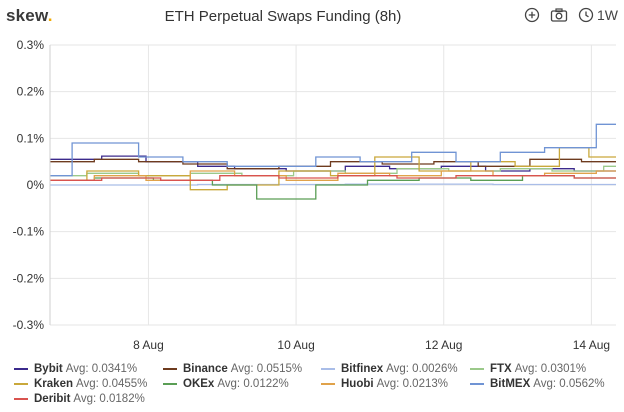 Image resolution: width=624 pixels, height=412 pixels. I want to click on legend-item-bybit: Bybit Avg: 0.0341%, so click(75, 369).